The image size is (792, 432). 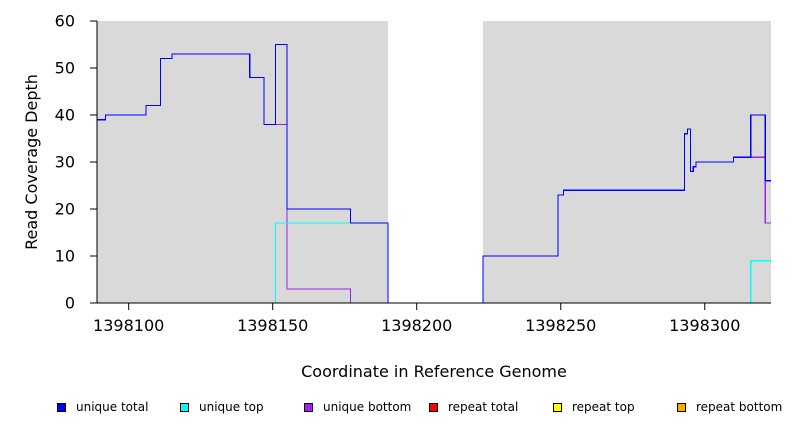 I want to click on legend-item-repeat-total: repeat total, so click(x=473, y=407).